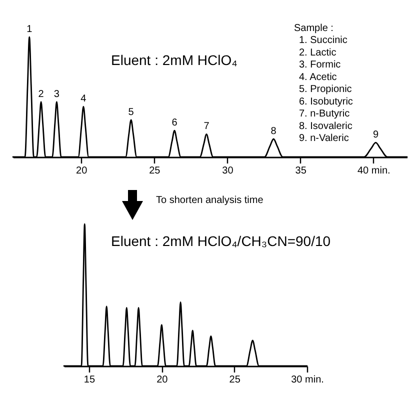 This screenshot has height=420, width=420. Describe the element at coordinates (29, 29) in the screenshot. I see `annotation: 1` at that location.